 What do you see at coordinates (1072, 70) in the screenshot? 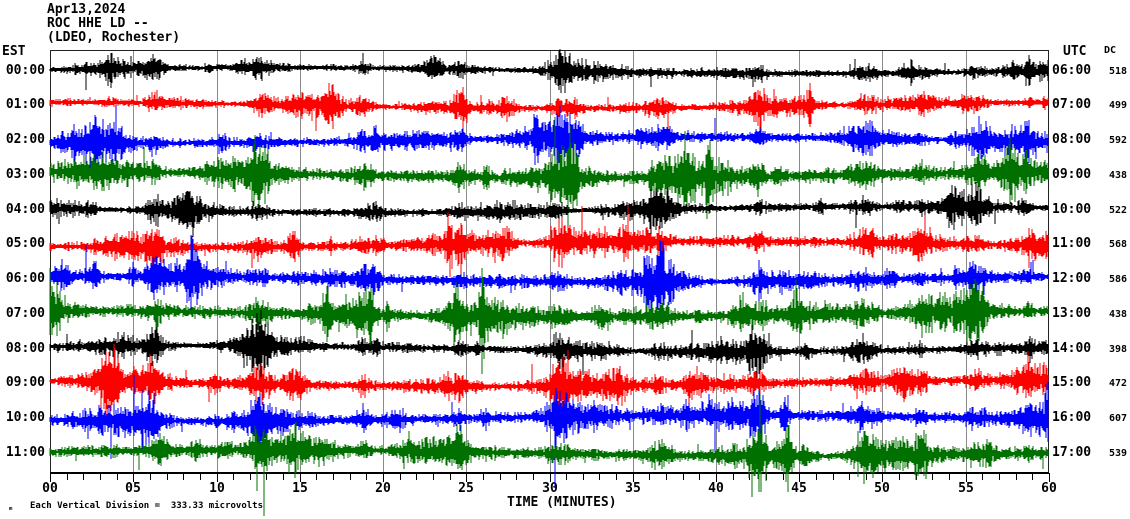
I see `utc-label-0: 06:00` at bounding box center [1072, 70].